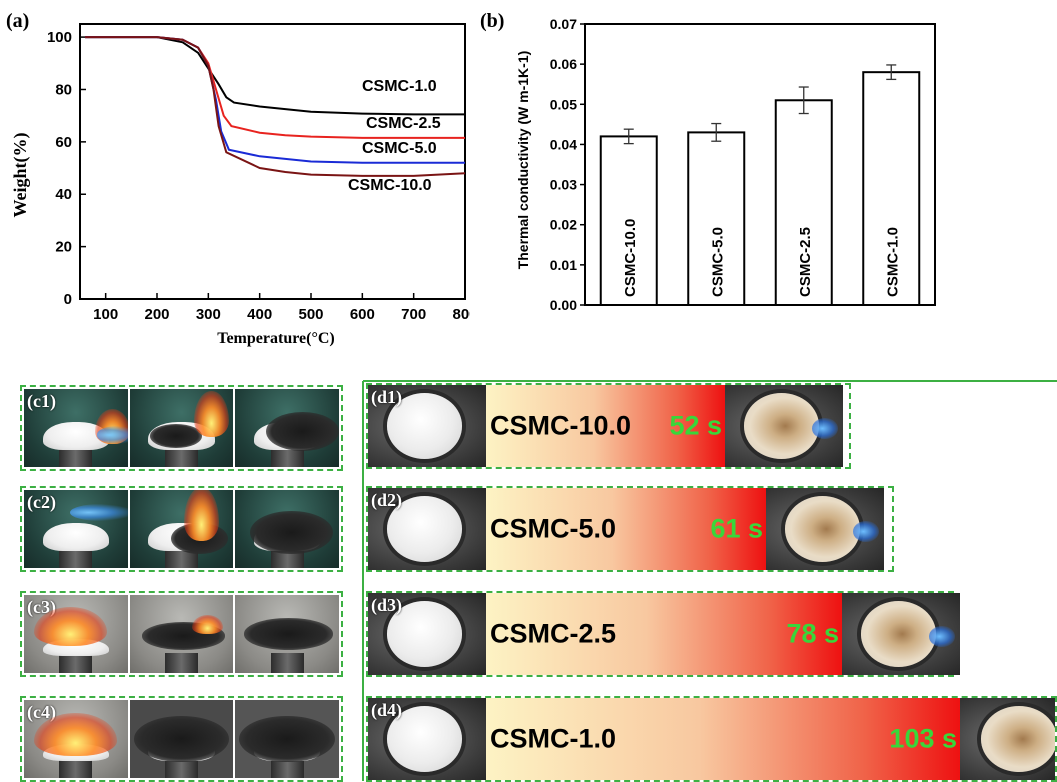 The width and height of the screenshot is (1057, 782). Describe the element at coordinates (41, 712) in the screenshot. I see `panel-label-c4: (c4)` at that location.